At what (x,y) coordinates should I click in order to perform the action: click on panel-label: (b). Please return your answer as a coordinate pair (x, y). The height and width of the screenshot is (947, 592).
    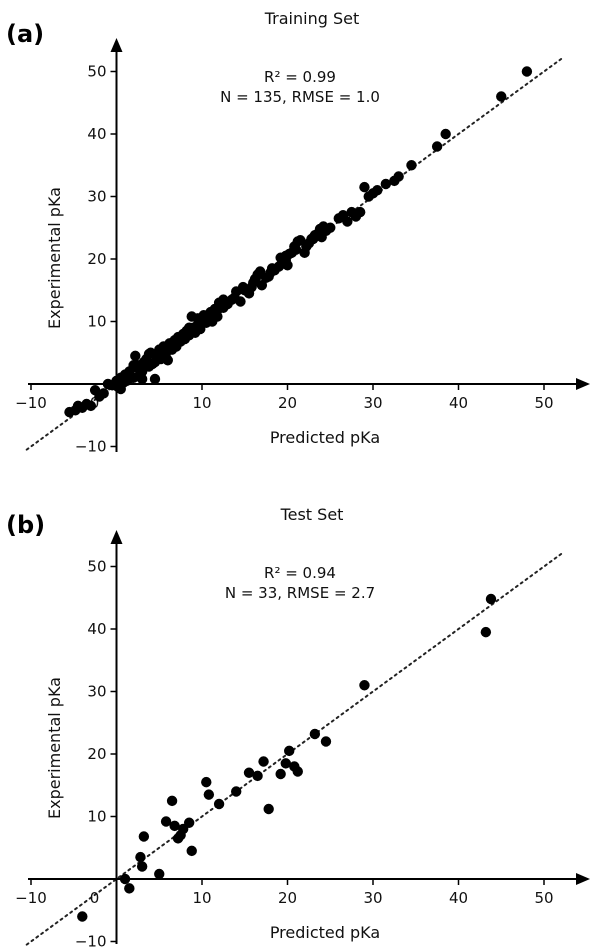
    Looking at the image, I should click on (25, 525).